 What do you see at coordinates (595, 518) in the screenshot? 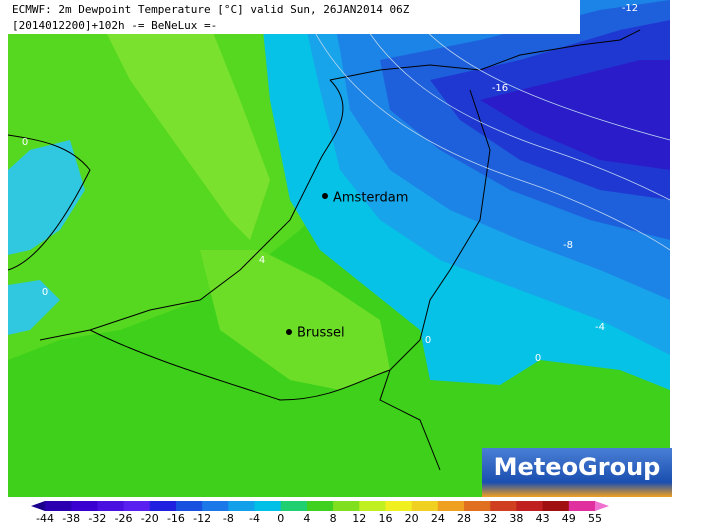
I see `colorbar-label: 55` at bounding box center [595, 518].